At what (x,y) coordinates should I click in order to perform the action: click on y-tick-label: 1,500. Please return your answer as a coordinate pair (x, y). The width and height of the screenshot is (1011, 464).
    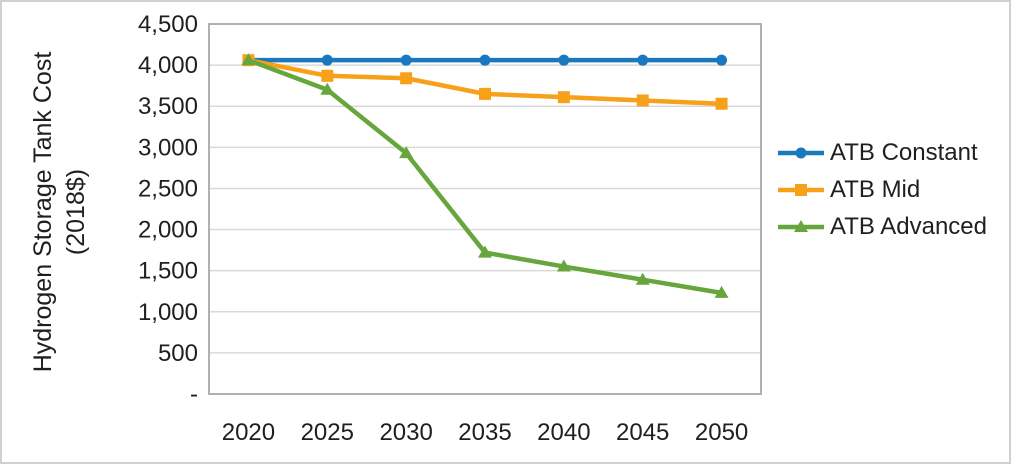
    Looking at the image, I should click on (168, 271).